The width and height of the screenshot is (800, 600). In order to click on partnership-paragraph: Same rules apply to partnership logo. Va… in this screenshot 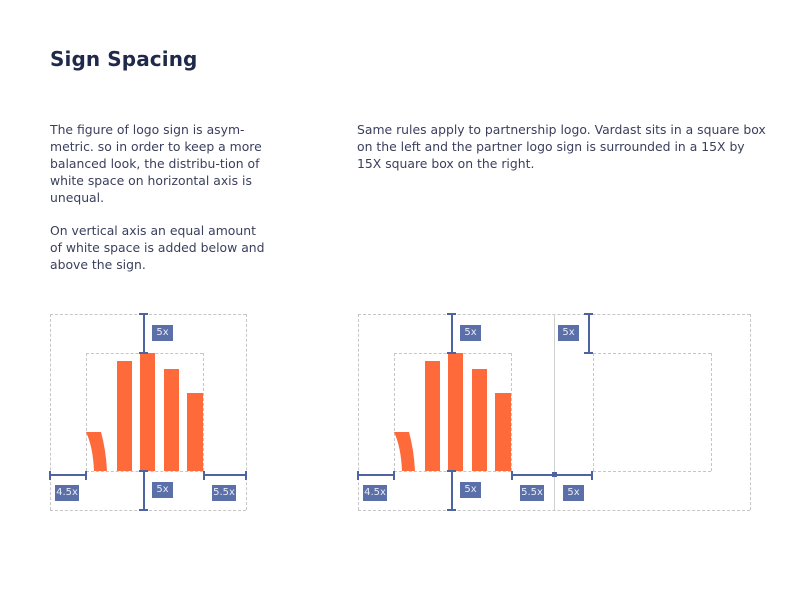, I will do `click(561, 146)`.